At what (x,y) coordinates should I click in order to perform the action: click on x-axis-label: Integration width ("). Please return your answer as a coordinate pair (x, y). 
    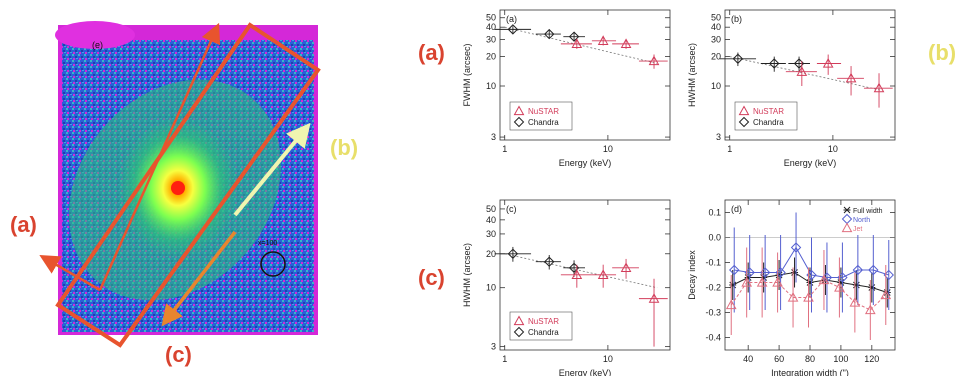
    Looking at the image, I should click on (810, 372).